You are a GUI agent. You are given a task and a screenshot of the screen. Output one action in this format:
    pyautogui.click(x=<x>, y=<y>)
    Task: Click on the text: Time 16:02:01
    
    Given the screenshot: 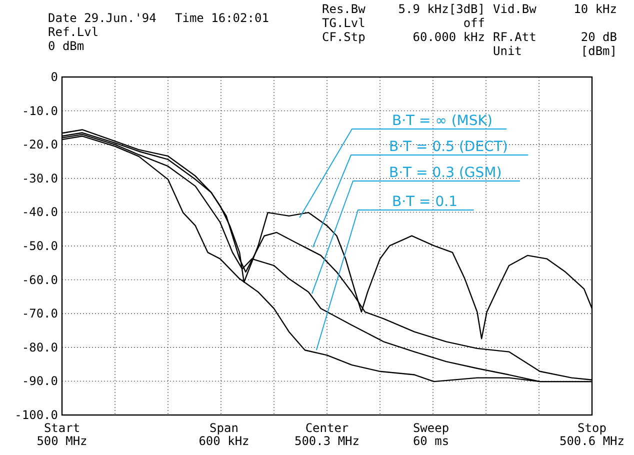 What is the action you would take?
    pyautogui.click(x=222, y=18)
    